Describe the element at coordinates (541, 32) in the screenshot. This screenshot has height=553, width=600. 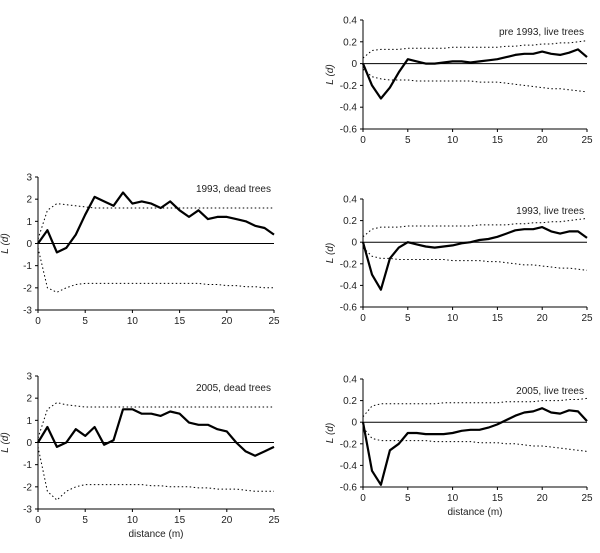
I see `panel-title: pre 1993, live trees` at that location.